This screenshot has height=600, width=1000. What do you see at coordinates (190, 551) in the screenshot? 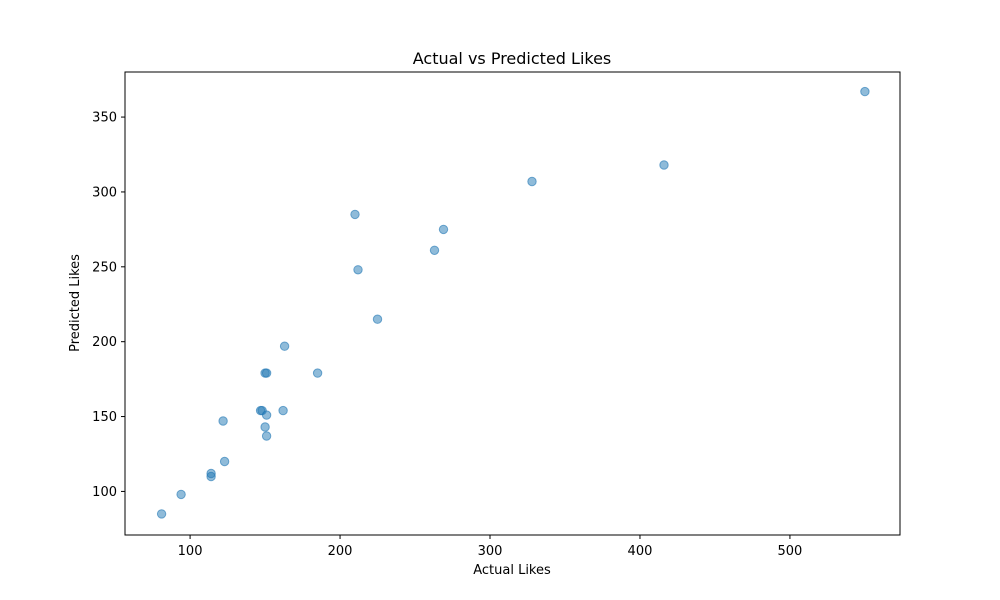
I see `x-tick-label: 100` at bounding box center [190, 551].